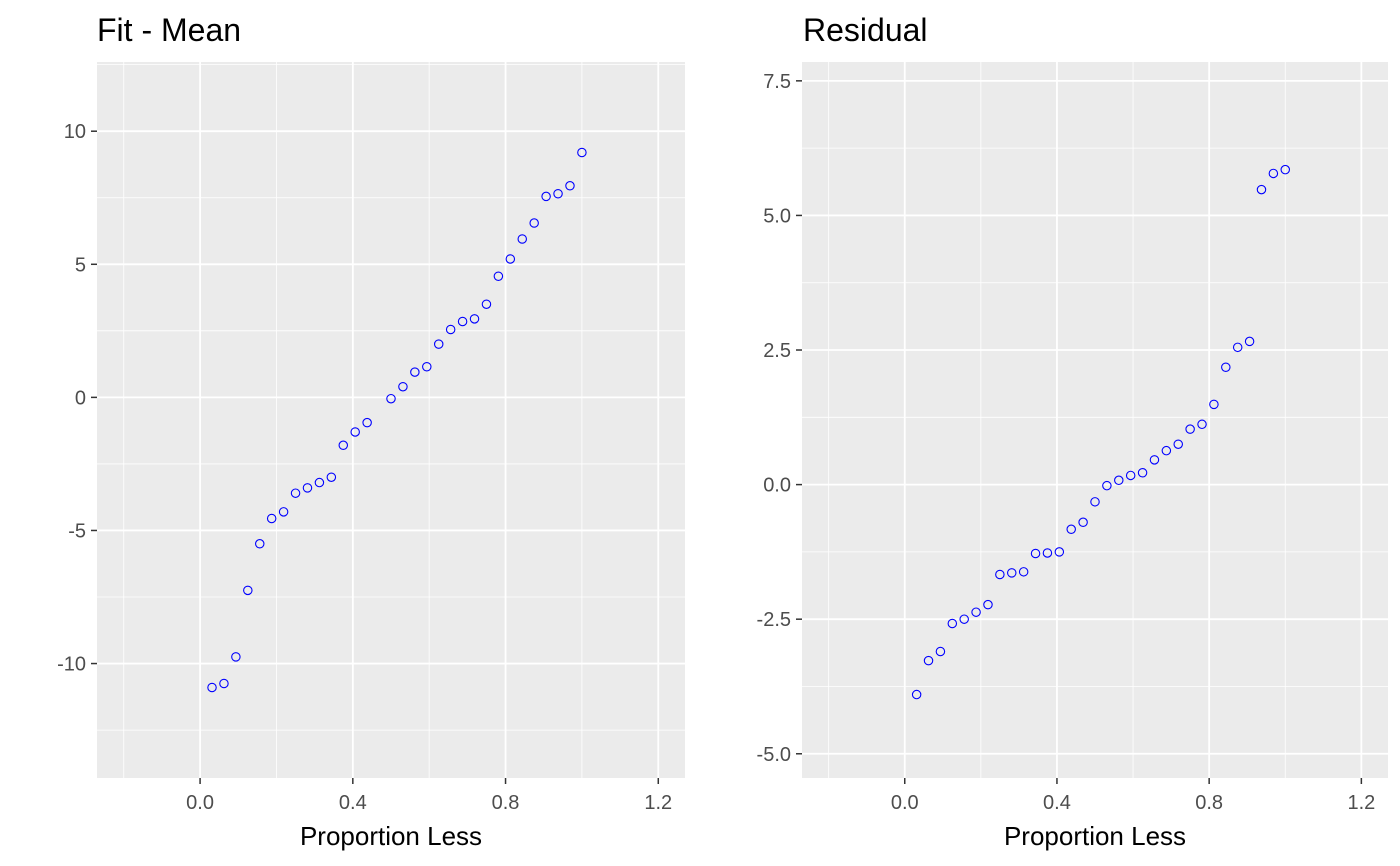  Describe the element at coordinates (777, 486) in the screenshot. I see `y-tick-label: 0.0` at that location.